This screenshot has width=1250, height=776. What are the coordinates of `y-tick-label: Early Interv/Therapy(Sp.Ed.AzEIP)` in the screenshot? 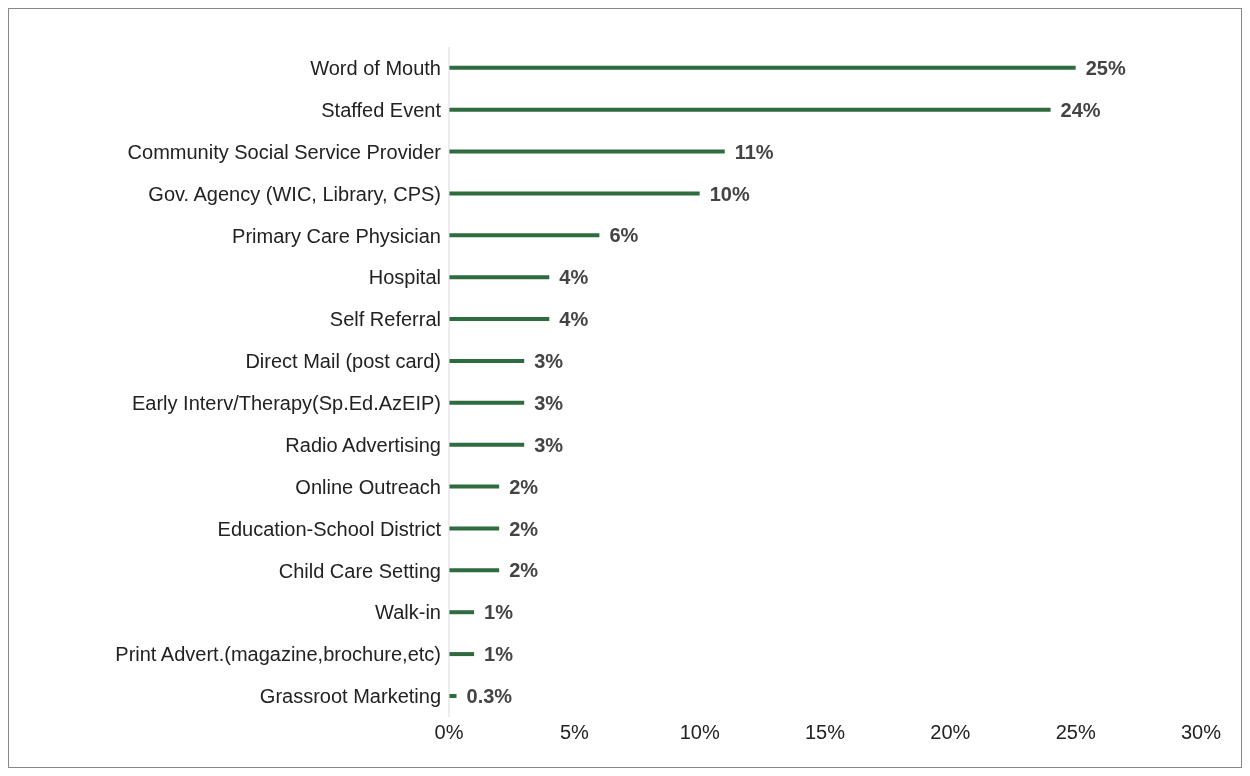 It's located at (286, 403).